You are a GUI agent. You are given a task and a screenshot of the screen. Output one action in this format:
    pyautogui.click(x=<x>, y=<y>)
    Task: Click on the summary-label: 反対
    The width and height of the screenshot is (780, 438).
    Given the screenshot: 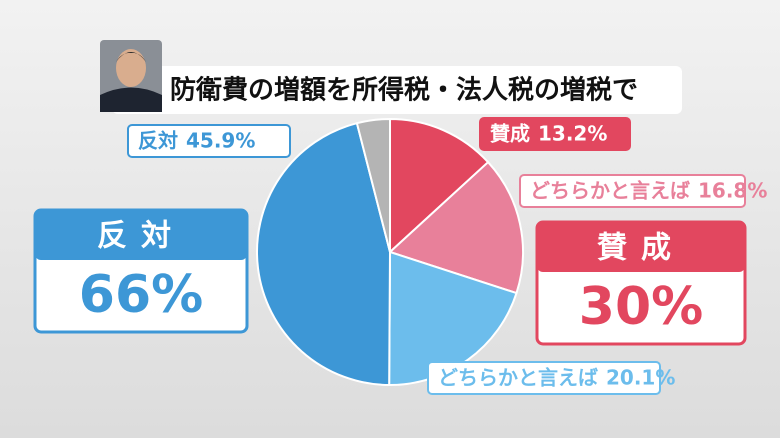 What is the action you would take?
    pyautogui.click(x=141, y=236)
    